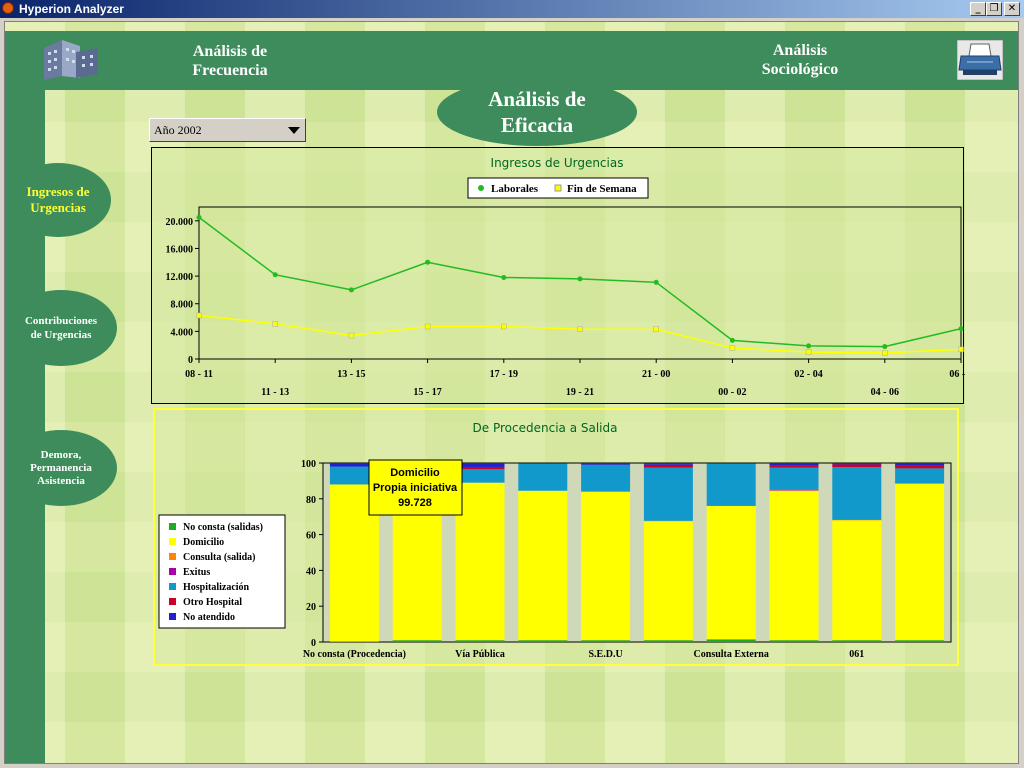 This screenshot has height=768, width=1024. What do you see at coordinates (71, 58) in the screenshot?
I see `buildings-icon` at bounding box center [71, 58].